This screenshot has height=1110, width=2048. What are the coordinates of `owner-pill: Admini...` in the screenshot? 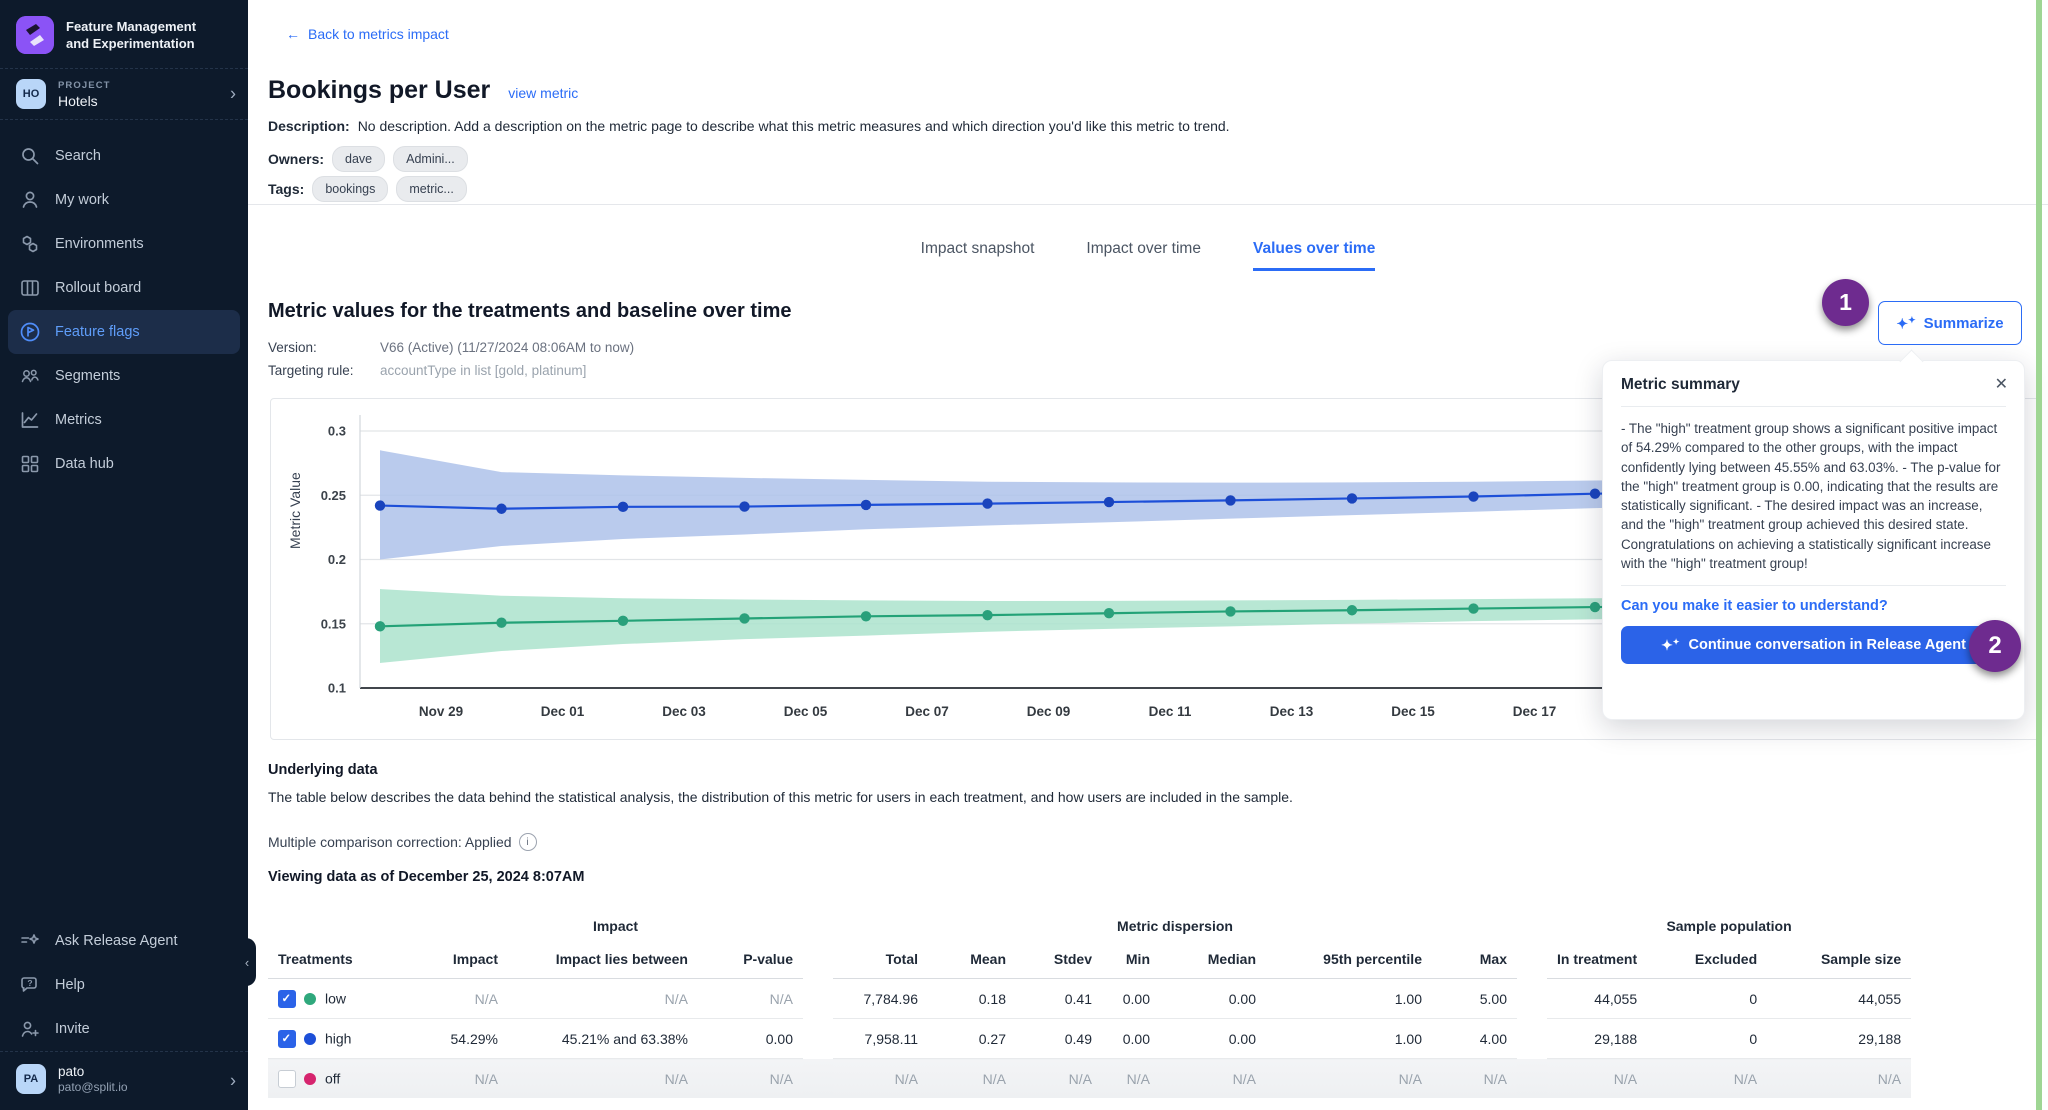 It's located at (430, 159).